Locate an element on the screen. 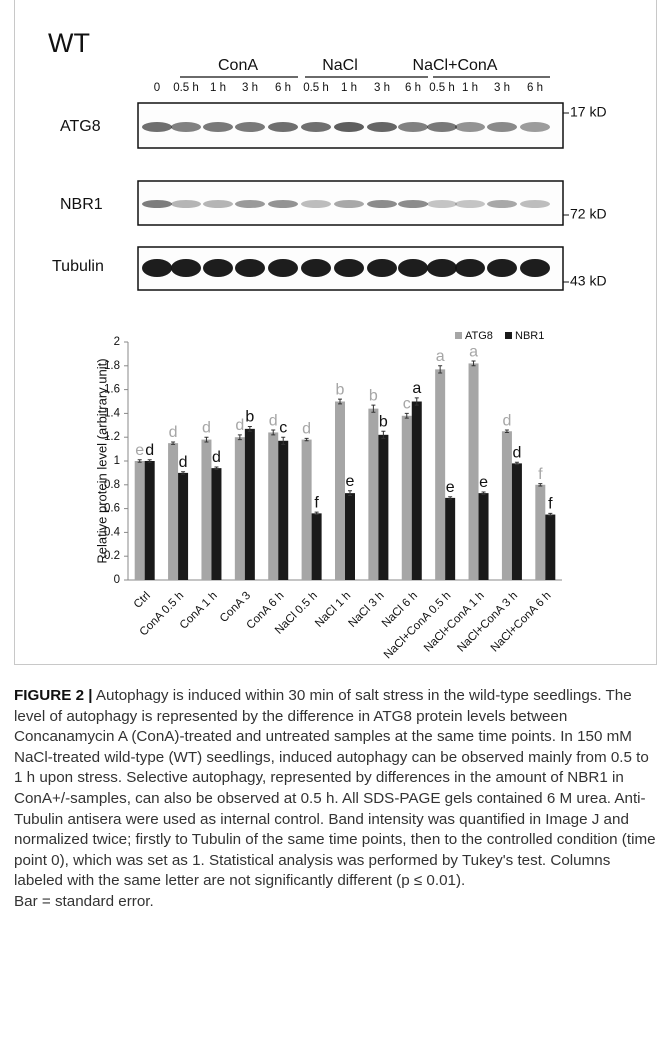 The width and height of the screenshot is (670, 1039). genotype-label: WT is located at coordinates (69, 43).